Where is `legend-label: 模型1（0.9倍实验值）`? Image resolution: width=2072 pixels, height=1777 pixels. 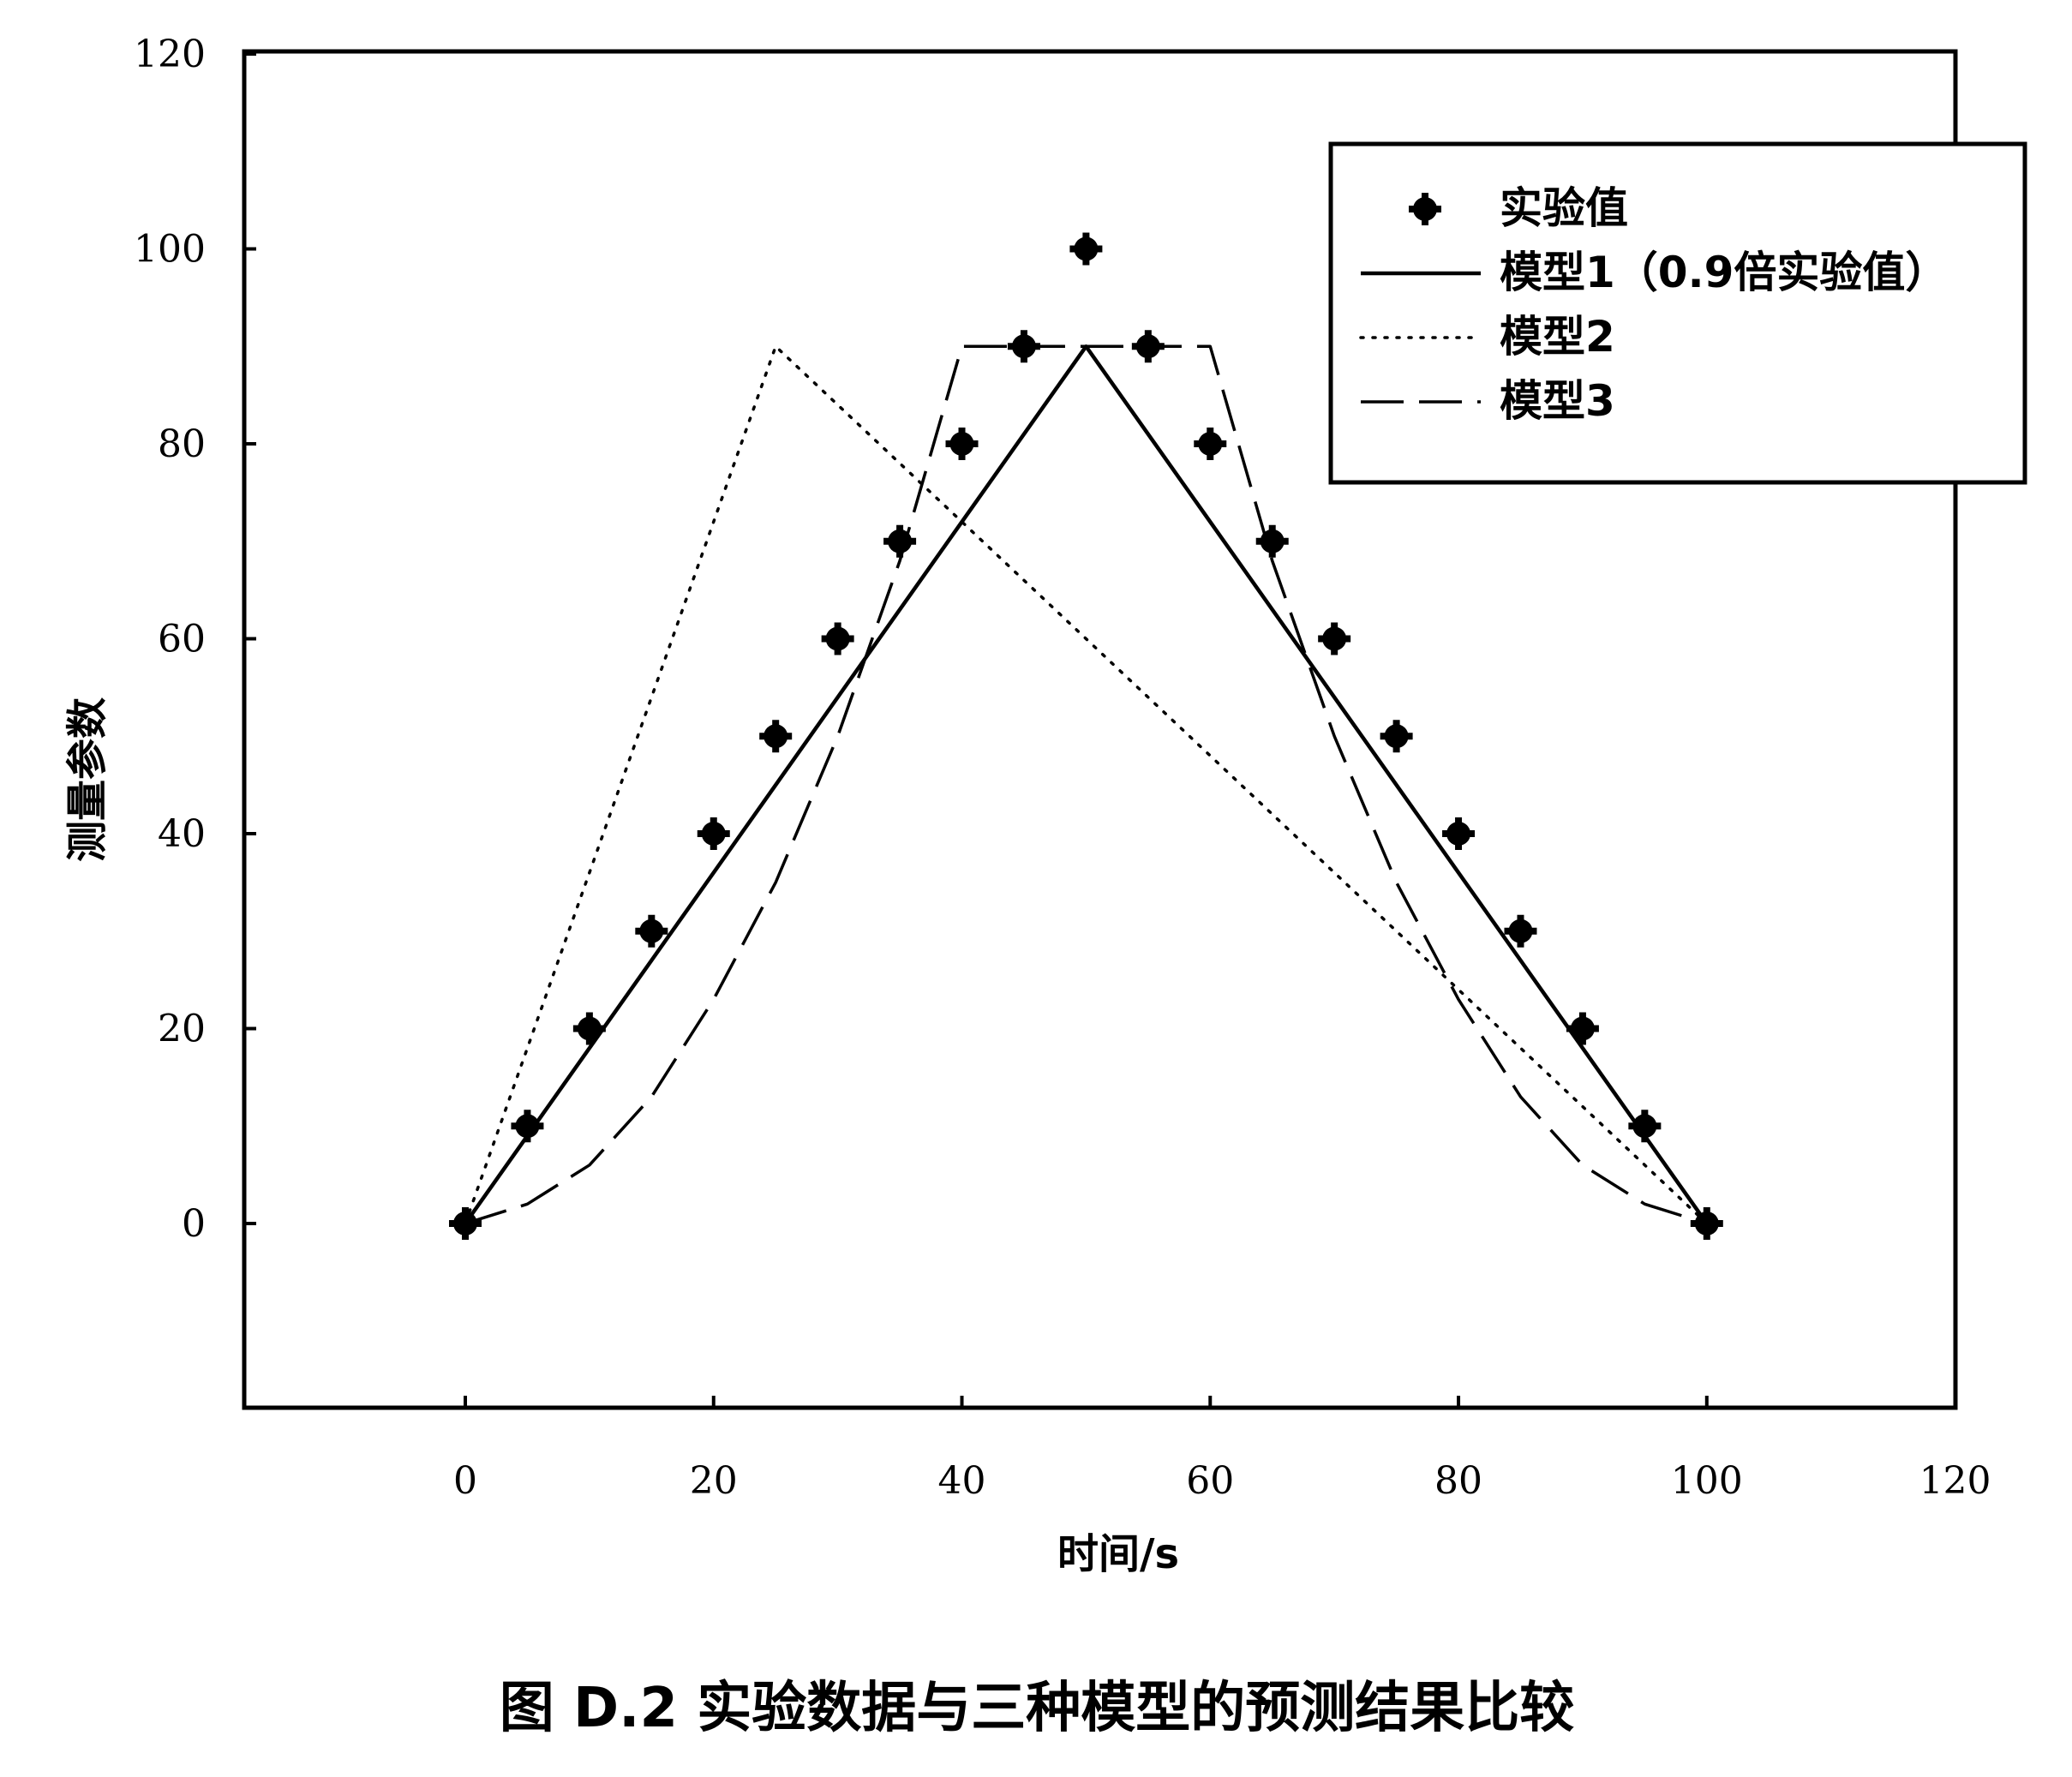
legend-label: 模型1（0.9倍实验值） is located at coordinates (1724, 272).